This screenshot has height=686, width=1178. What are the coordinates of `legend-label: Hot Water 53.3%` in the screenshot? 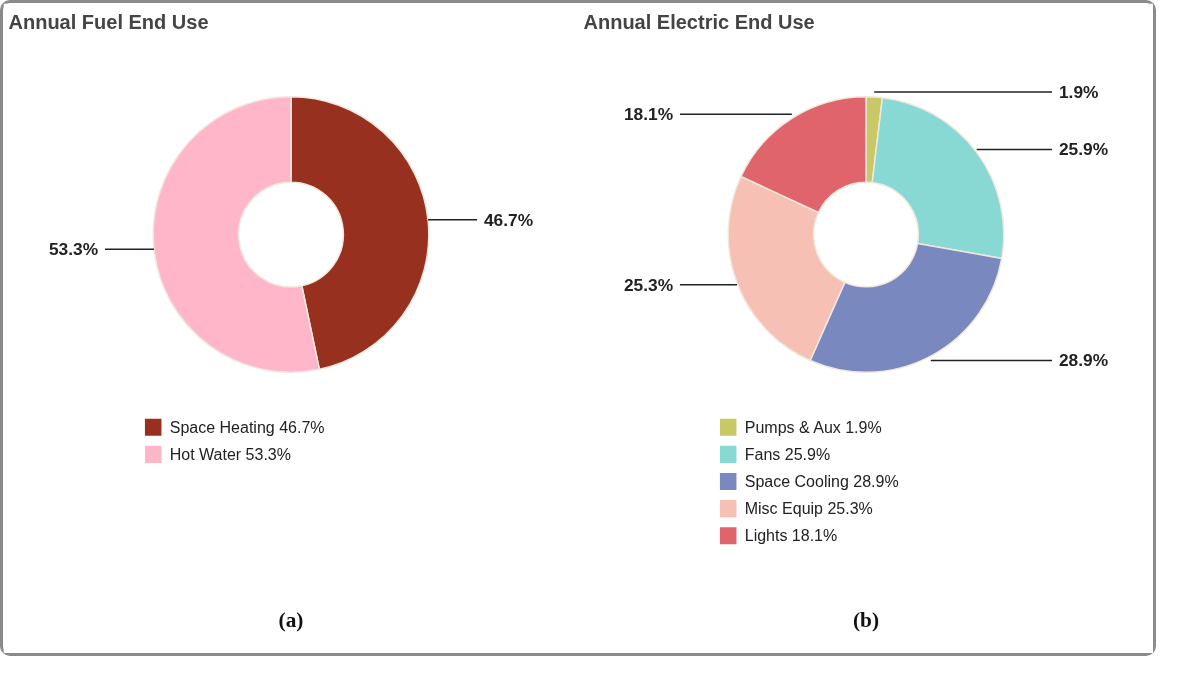 It's located at (230, 454).